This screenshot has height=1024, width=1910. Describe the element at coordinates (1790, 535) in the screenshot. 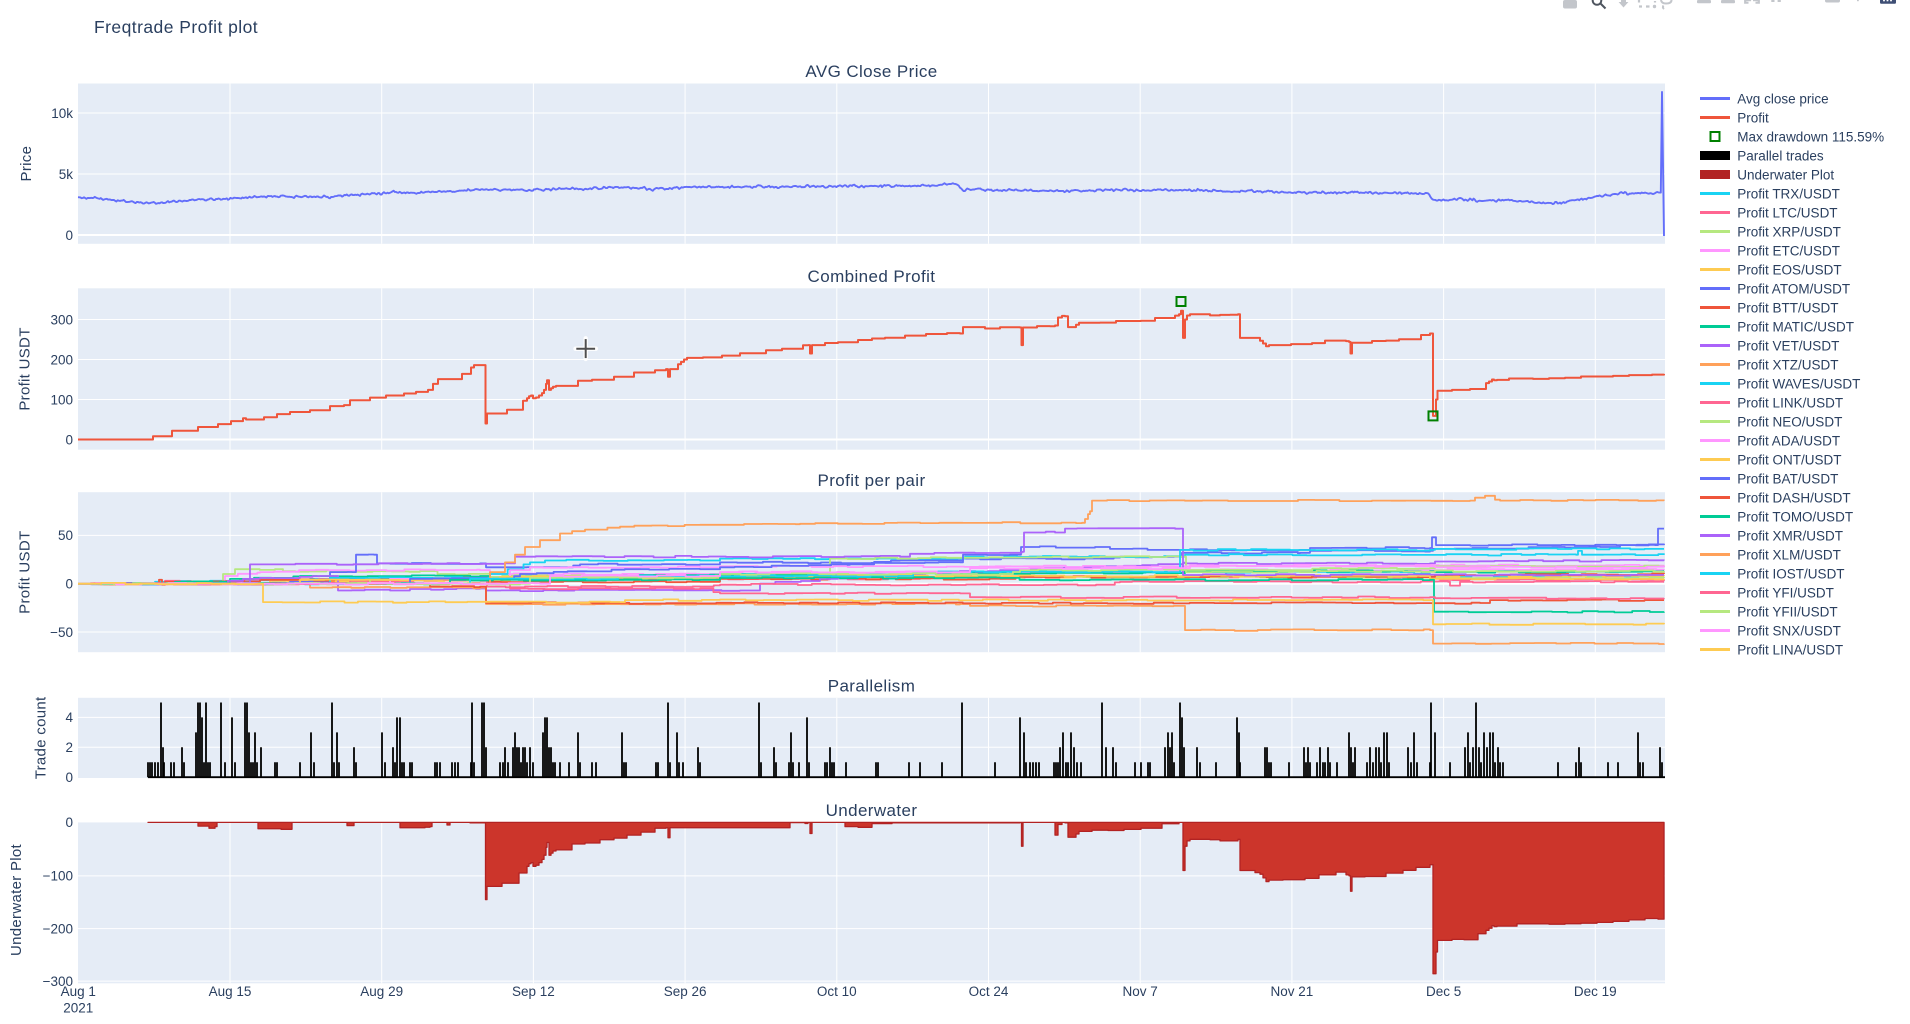

I see `svg-text: Profit XMR/USDT` at that location.